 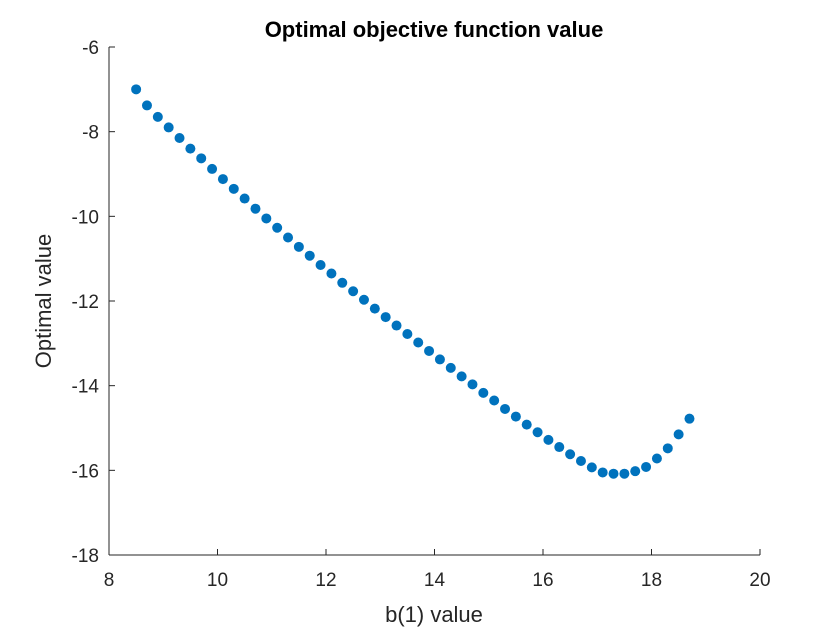 What do you see at coordinates (86, 387) in the screenshot?
I see `y-tick-label: -14` at bounding box center [86, 387].